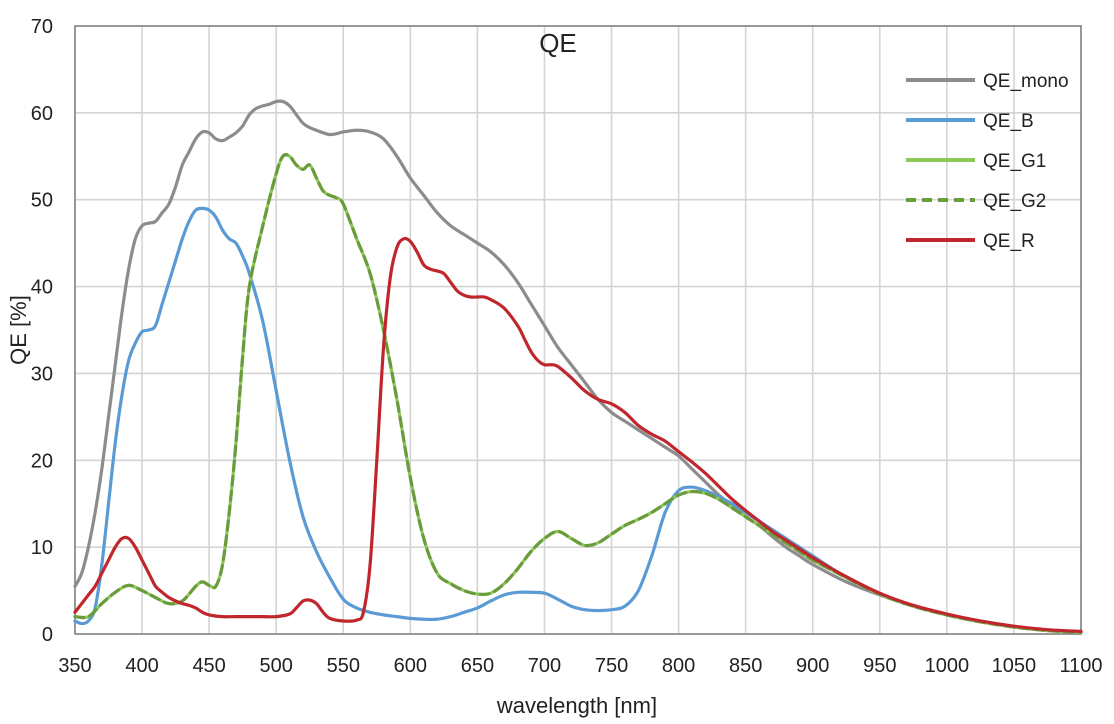 The image size is (1114, 724). What do you see at coordinates (42, 331) in the screenshot?
I see `y-axis-tick-labels: 0 10 20 30 40 50 60 70` at bounding box center [42, 331].